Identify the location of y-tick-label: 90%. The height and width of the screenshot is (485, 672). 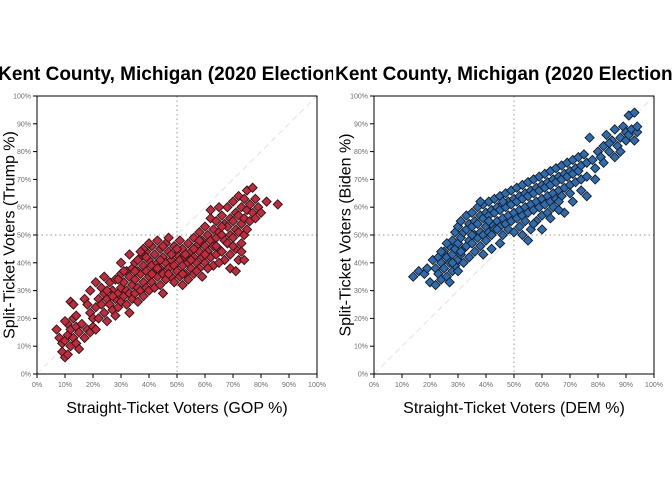
(361, 124).